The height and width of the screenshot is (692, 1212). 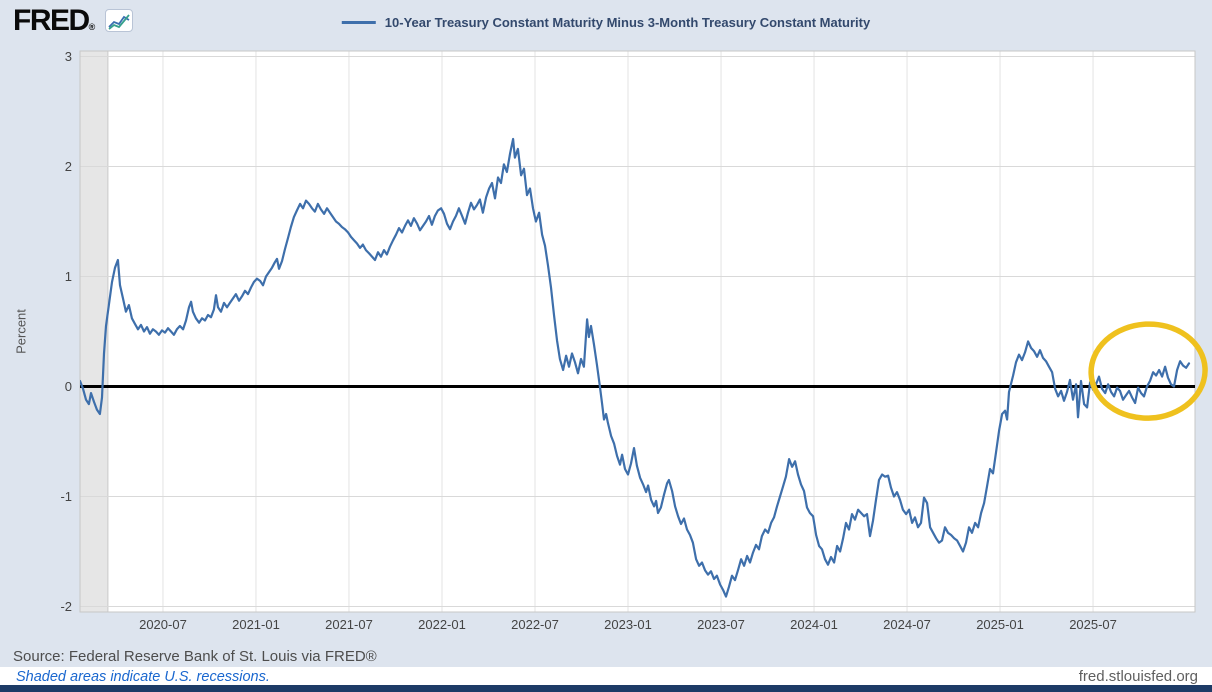 What do you see at coordinates (143, 677) in the screenshot?
I see `recessions-note-link: Shaded areas indicate U.S. recessions.` at bounding box center [143, 677].